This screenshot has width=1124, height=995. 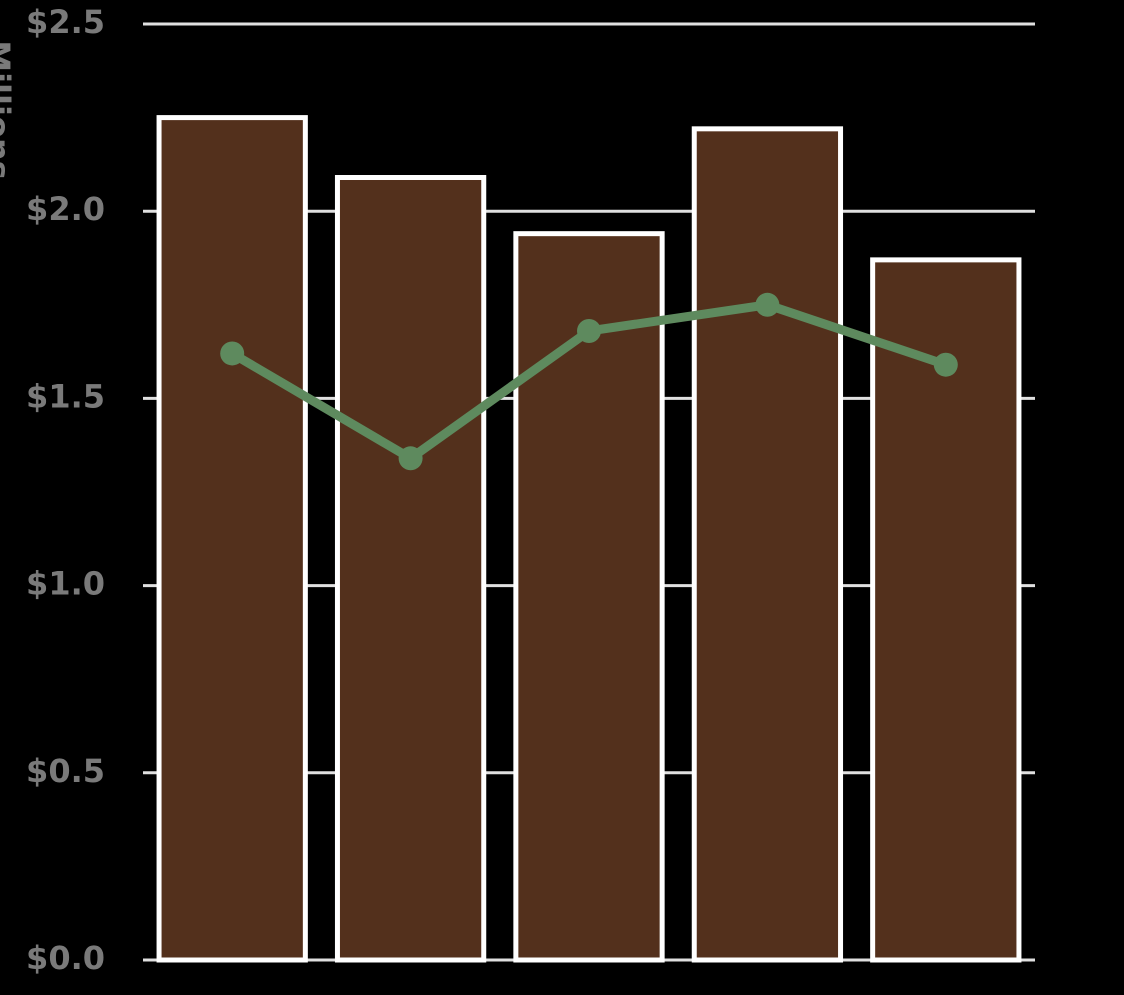 What do you see at coordinates (65, 209) in the screenshot?
I see `y-tick-label: $2.0` at bounding box center [65, 209].